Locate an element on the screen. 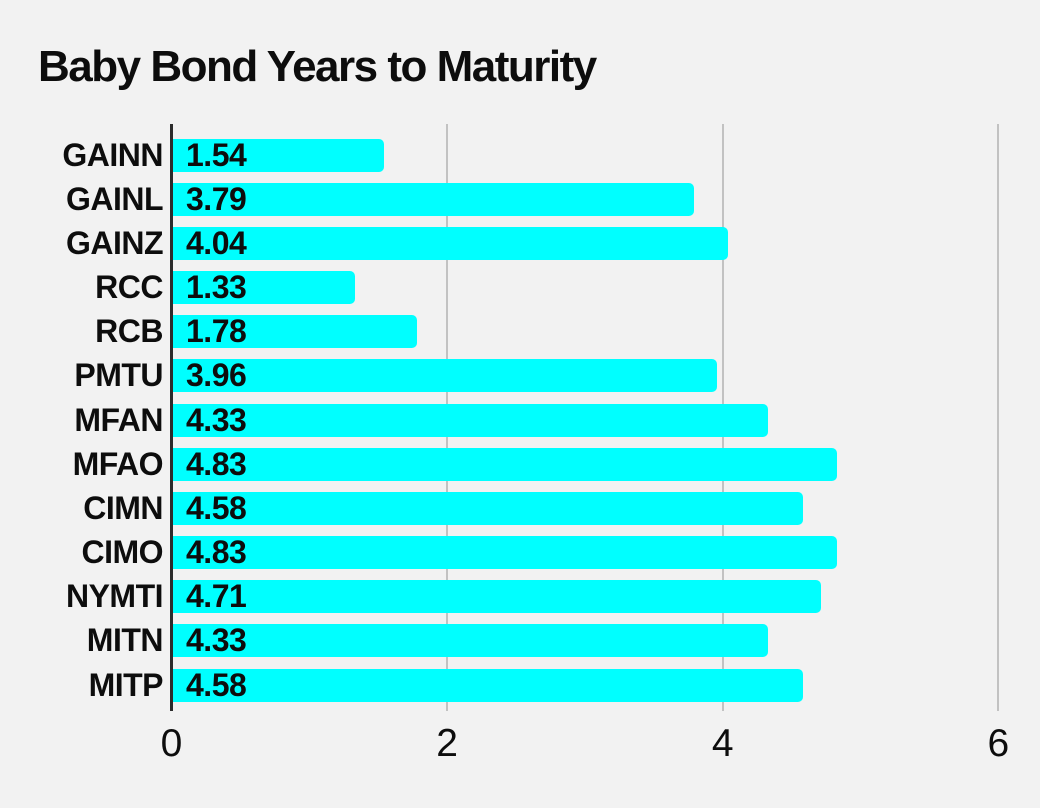 This screenshot has width=1040, height=808. category-label: PMTU is located at coordinates (118, 375).